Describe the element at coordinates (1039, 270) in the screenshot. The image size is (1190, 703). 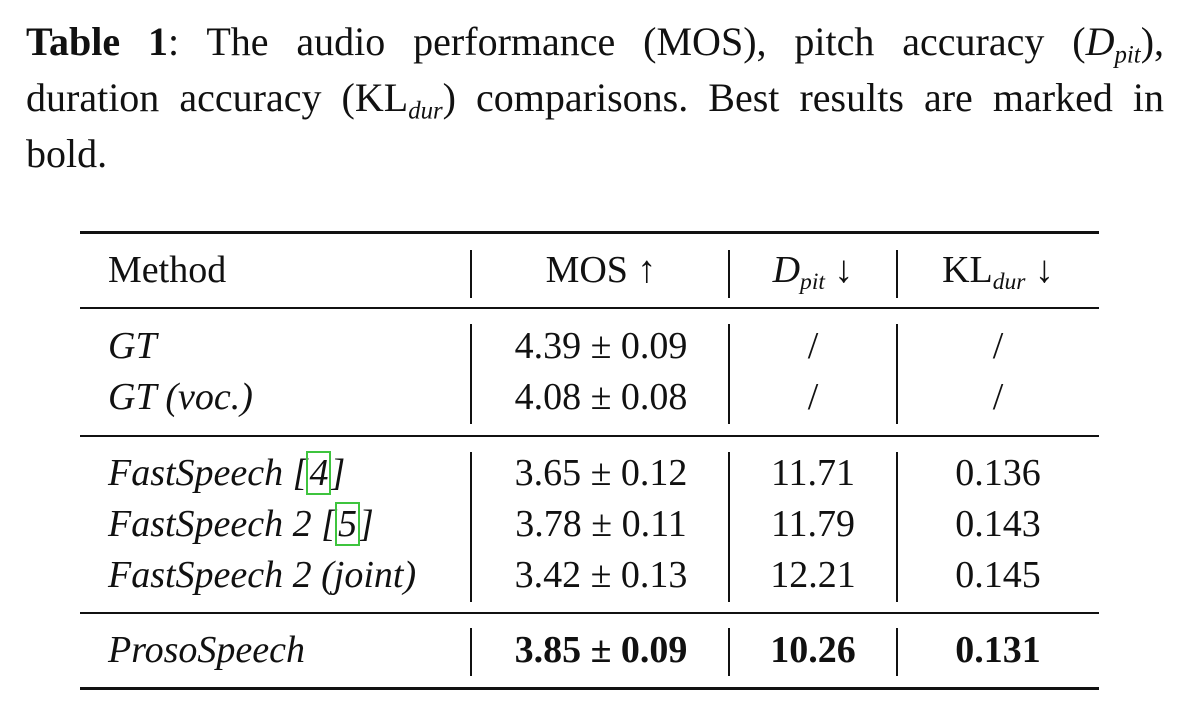
I see `header-kl-arrow: ↓` at that location.